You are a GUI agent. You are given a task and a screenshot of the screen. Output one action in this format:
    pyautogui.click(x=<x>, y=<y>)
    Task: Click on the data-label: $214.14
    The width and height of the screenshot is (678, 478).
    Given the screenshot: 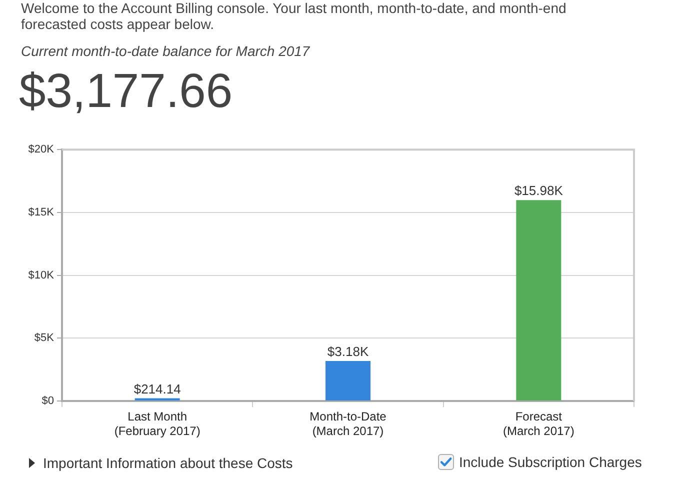 What is the action you would take?
    pyautogui.click(x=157, y=388)
    